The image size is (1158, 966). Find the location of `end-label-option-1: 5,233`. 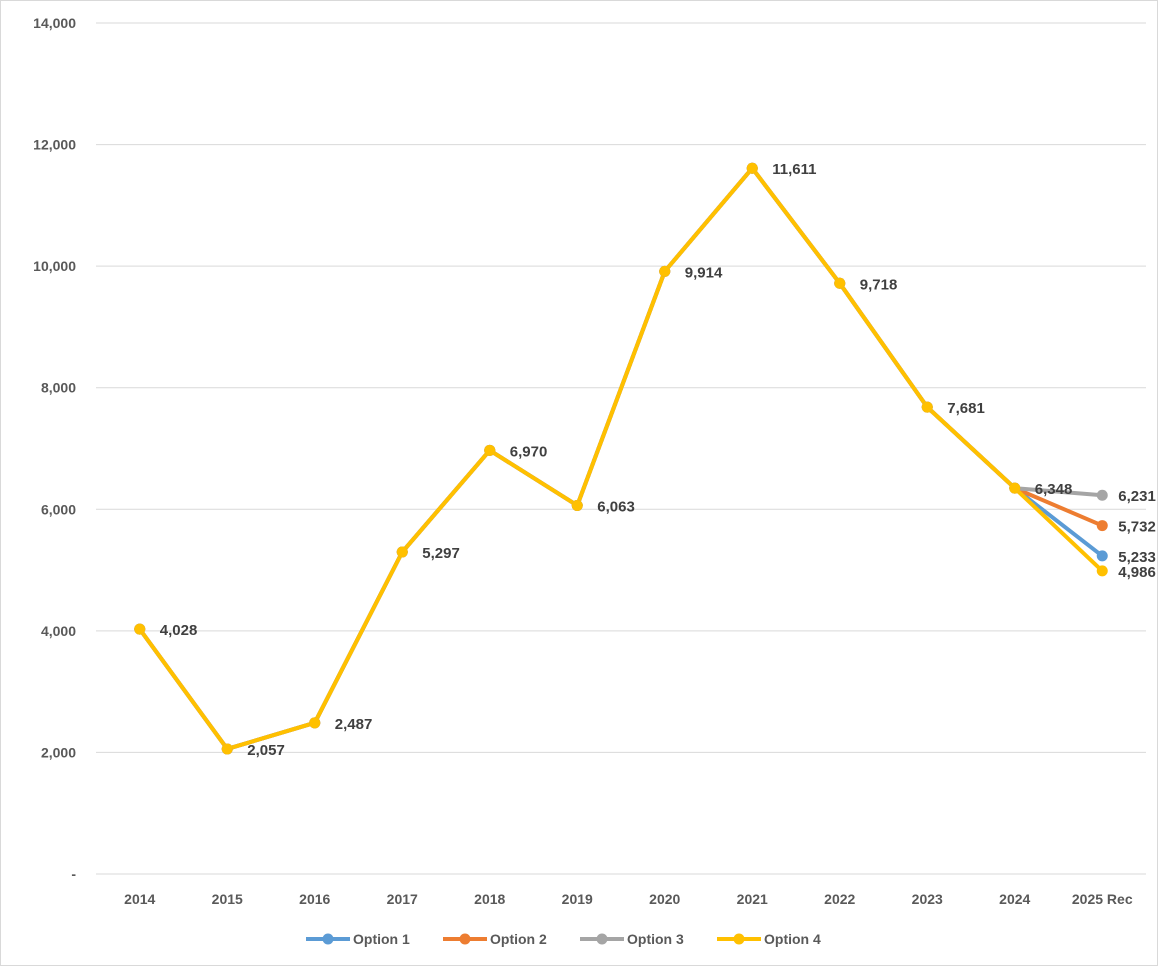

end-label-option-1: 5,233 is located at coordinates (1137, 557).